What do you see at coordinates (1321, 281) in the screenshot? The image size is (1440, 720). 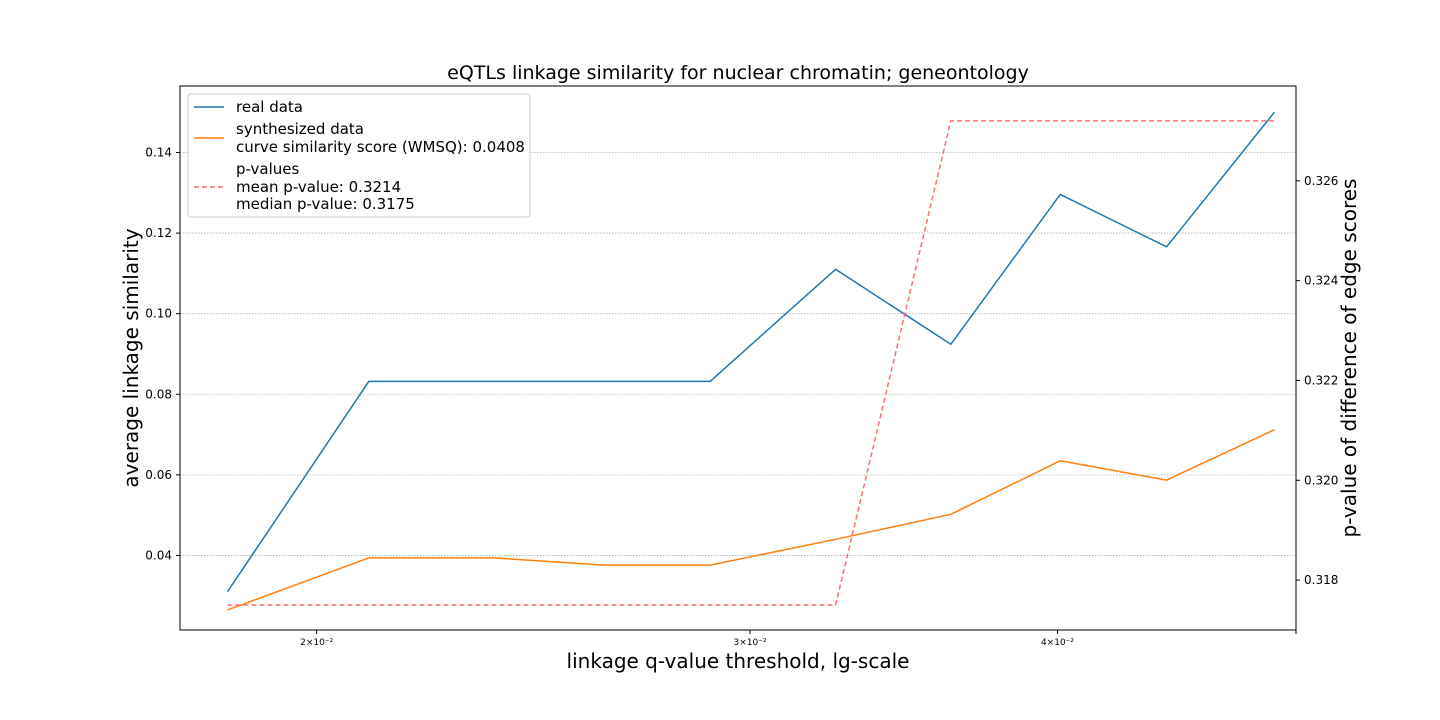 I see `y2-tick-label: 0.324` at bounding box center [1321, 281].